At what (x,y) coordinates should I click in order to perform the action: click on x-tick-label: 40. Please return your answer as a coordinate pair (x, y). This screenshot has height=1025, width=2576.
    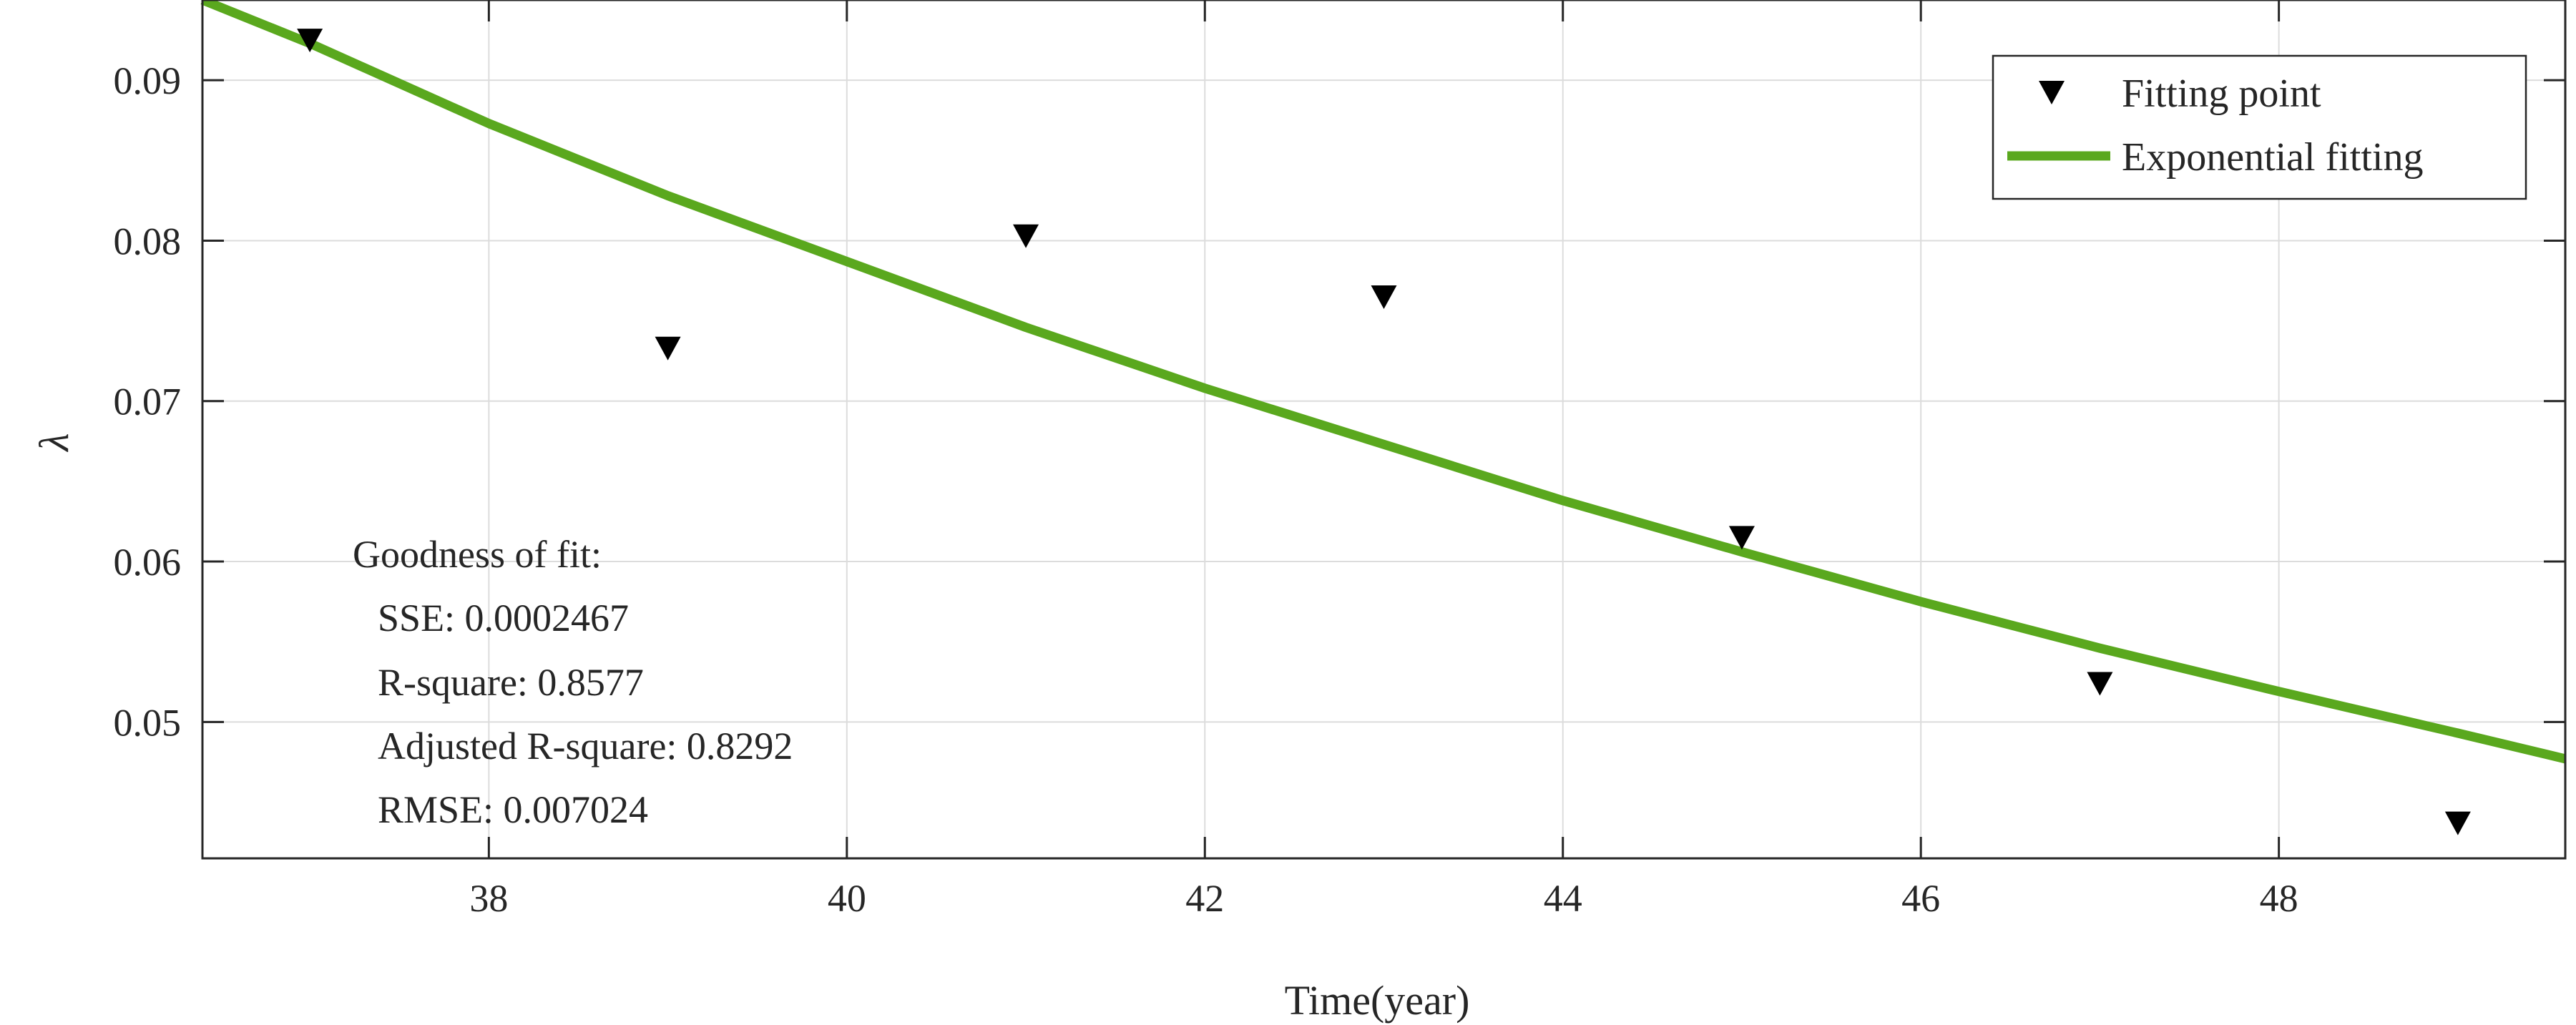
    Looking at the image, I should click on (847, 898).